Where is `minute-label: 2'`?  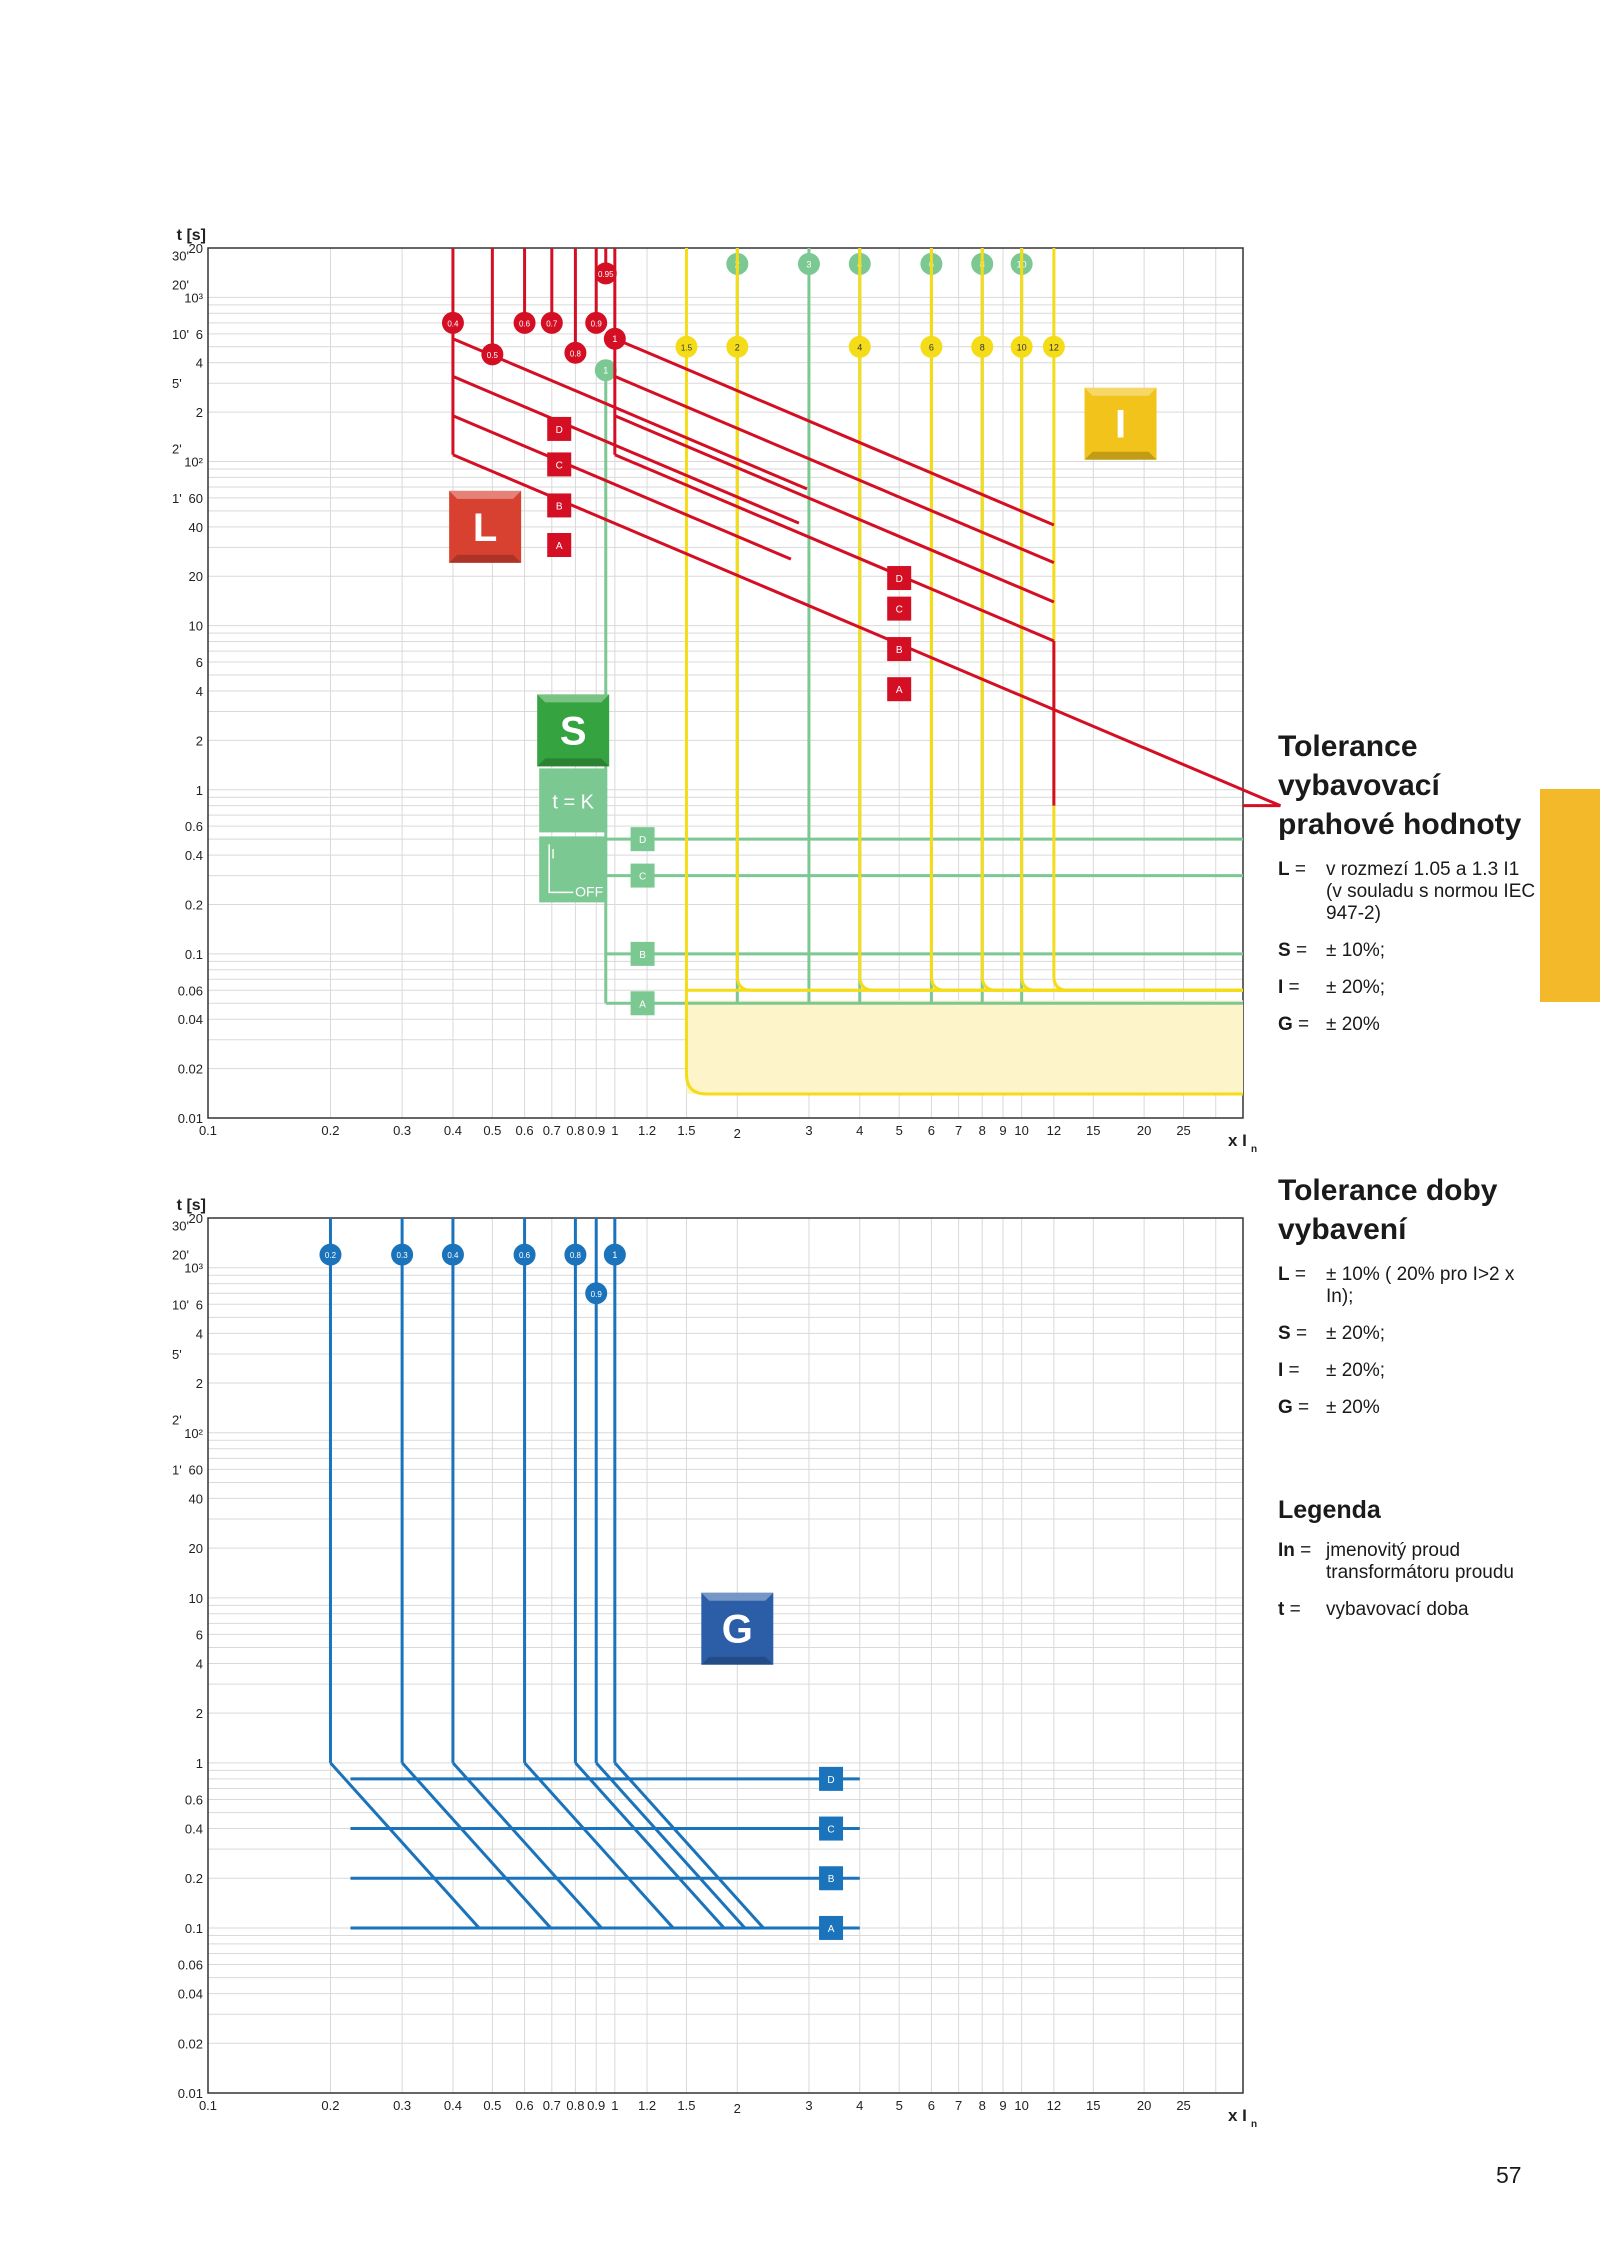
minute-label: 2' is located at coordinates (177, 449).